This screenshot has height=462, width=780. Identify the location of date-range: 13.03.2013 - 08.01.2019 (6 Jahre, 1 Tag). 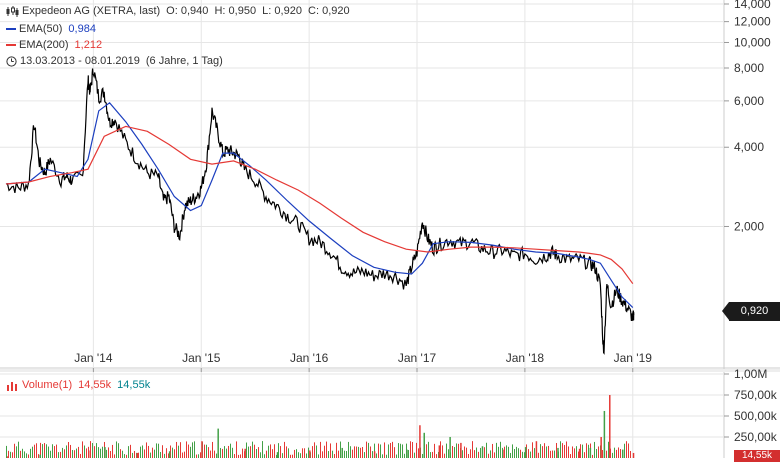
(114, 61).